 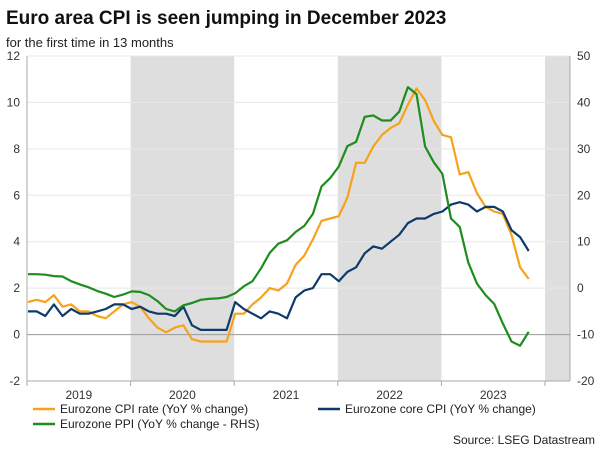 I want to click on left-tick-label: 6, so click(x=16, y=195).